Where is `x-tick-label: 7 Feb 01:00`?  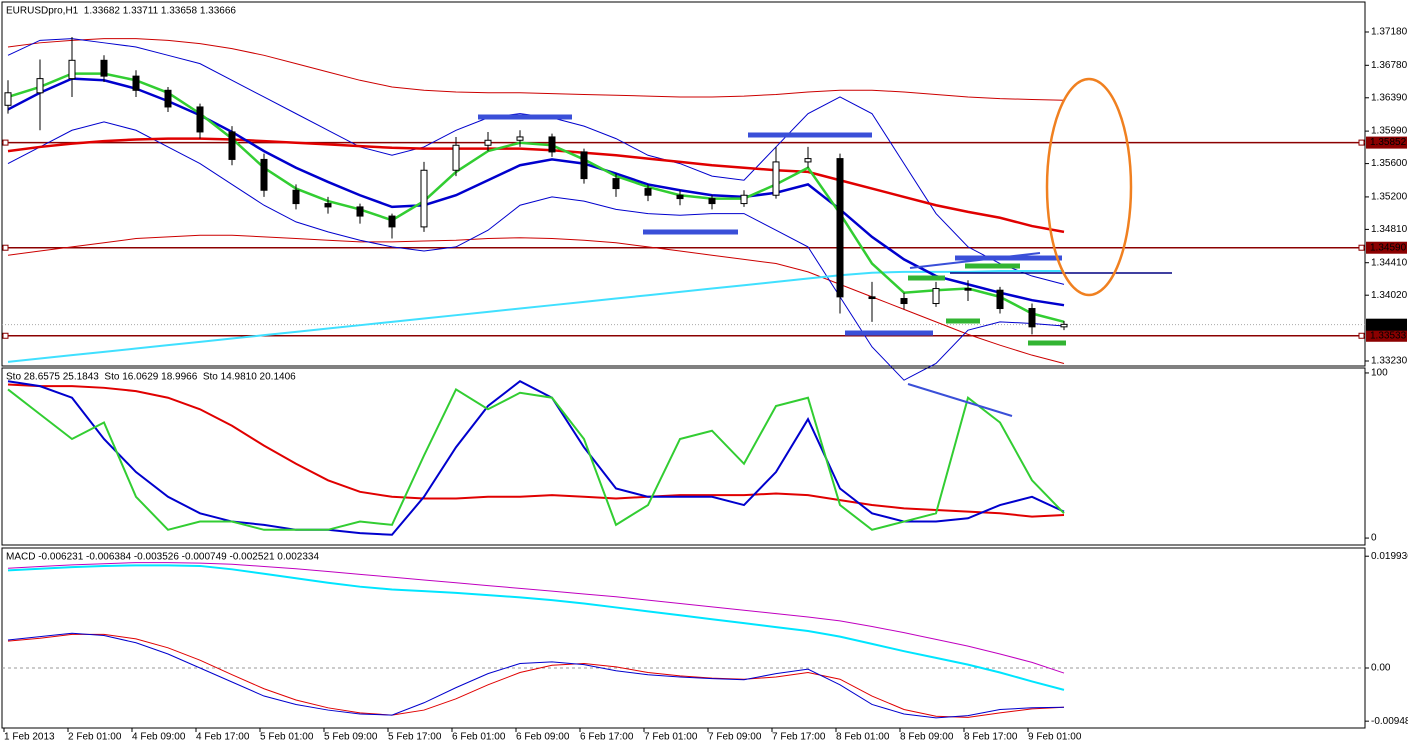 x-tick-label: 7 Feb 01:00 is located at coordinates (671, 737).